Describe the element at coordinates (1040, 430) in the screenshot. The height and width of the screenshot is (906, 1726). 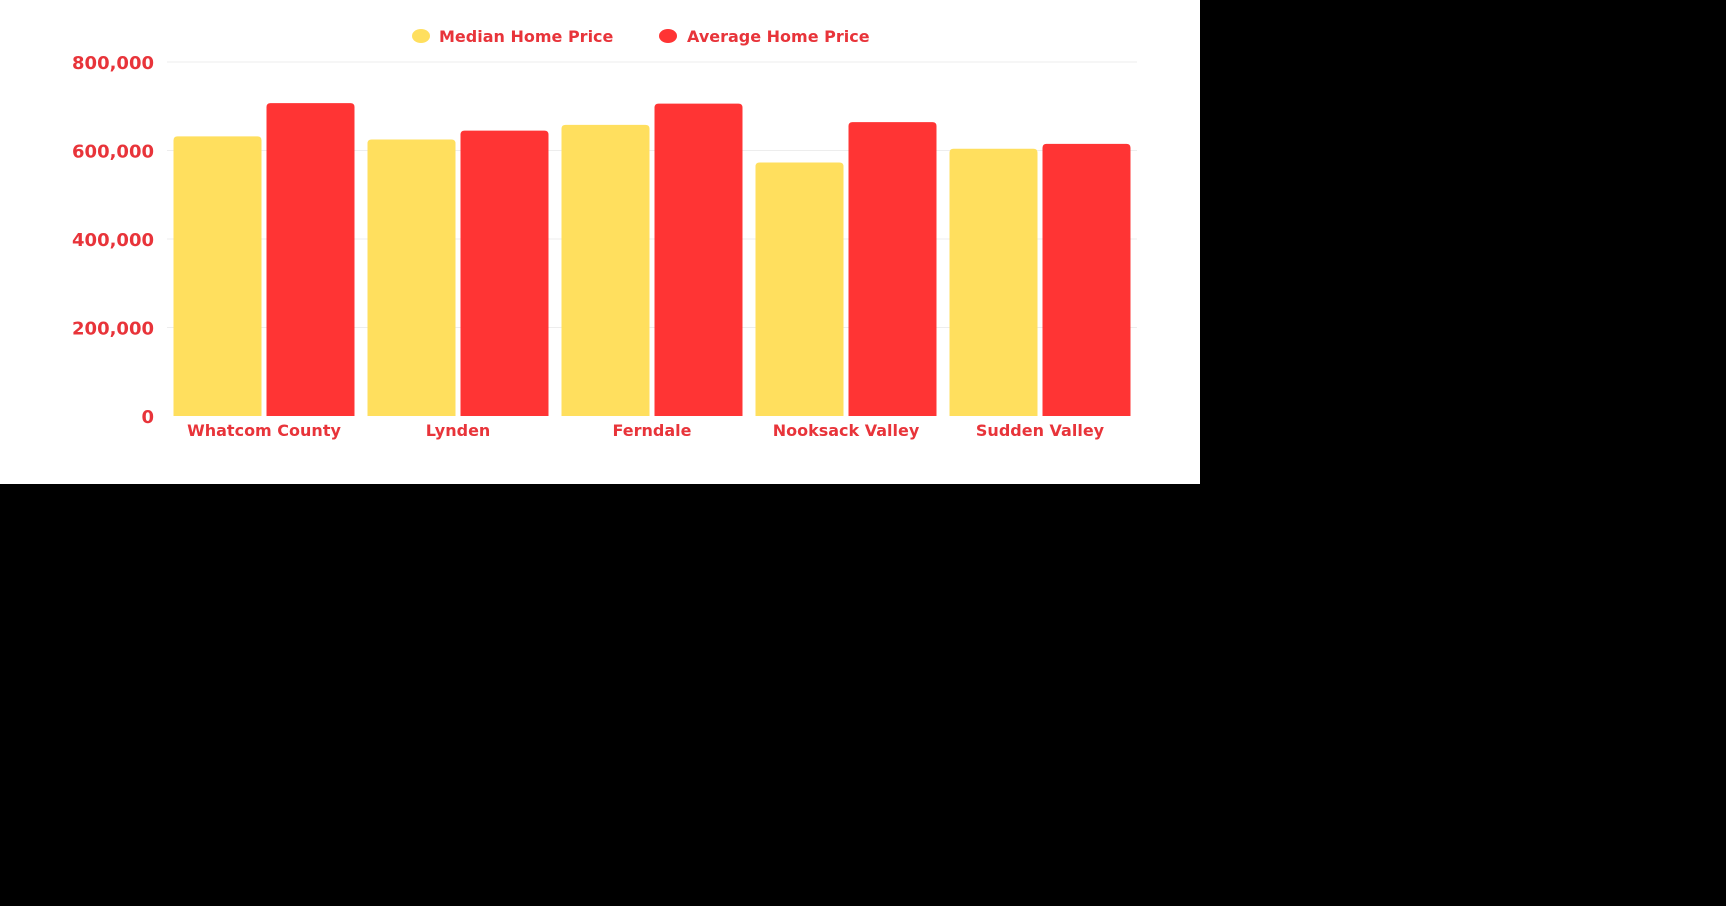
I see `x-tick-label: Sudden Valley` at that location.